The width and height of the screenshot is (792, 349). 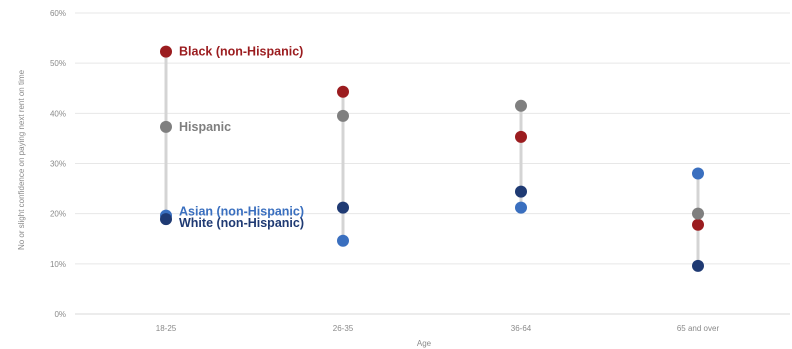 I want to click on y-tick-label: 20%, so click(x=58, y=214).